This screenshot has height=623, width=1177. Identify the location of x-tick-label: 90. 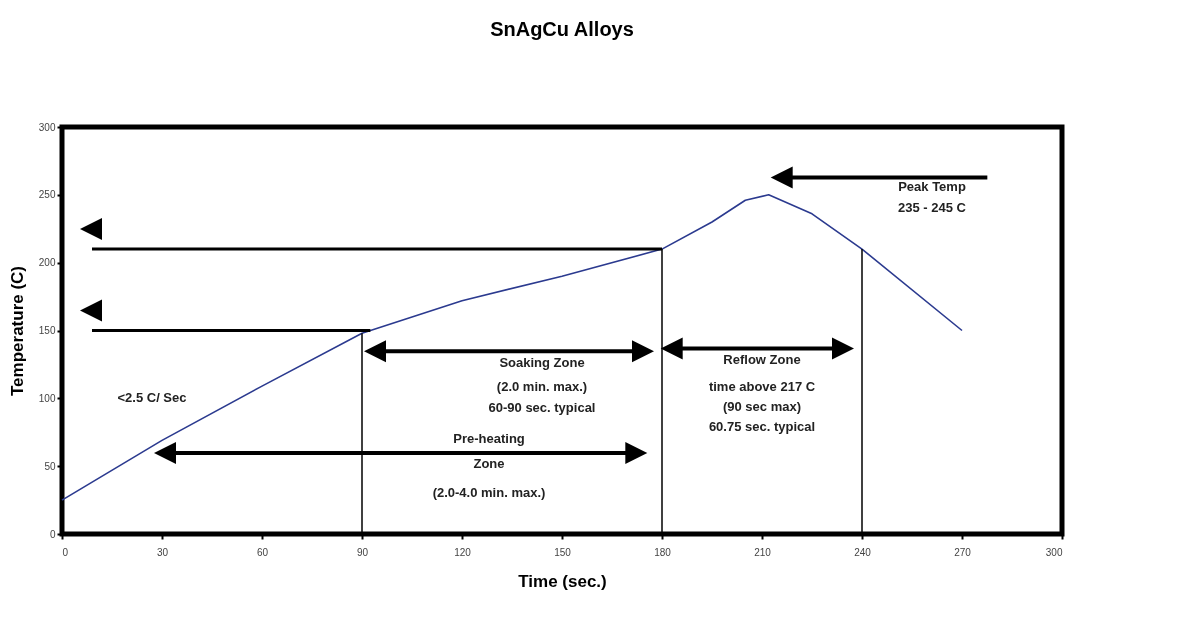
(362, 552).